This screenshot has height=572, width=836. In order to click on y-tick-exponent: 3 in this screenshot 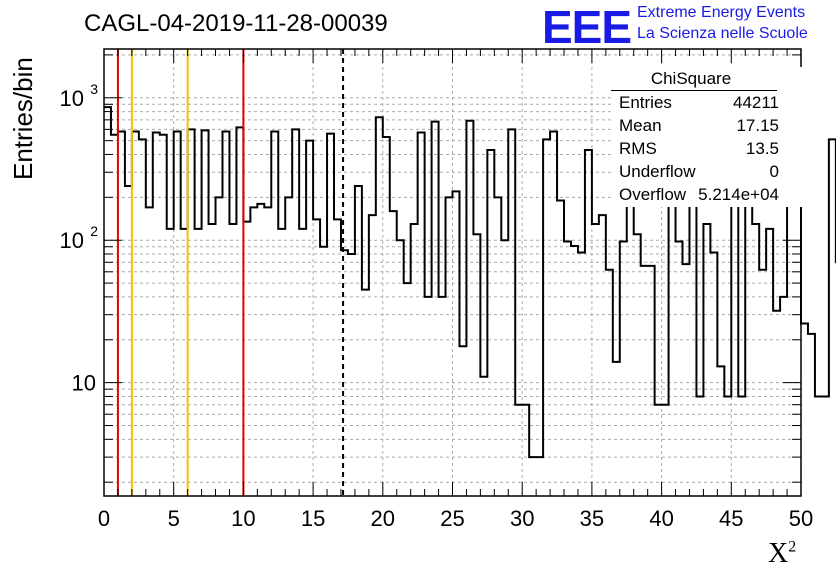, I will do `click(94, 89)`.